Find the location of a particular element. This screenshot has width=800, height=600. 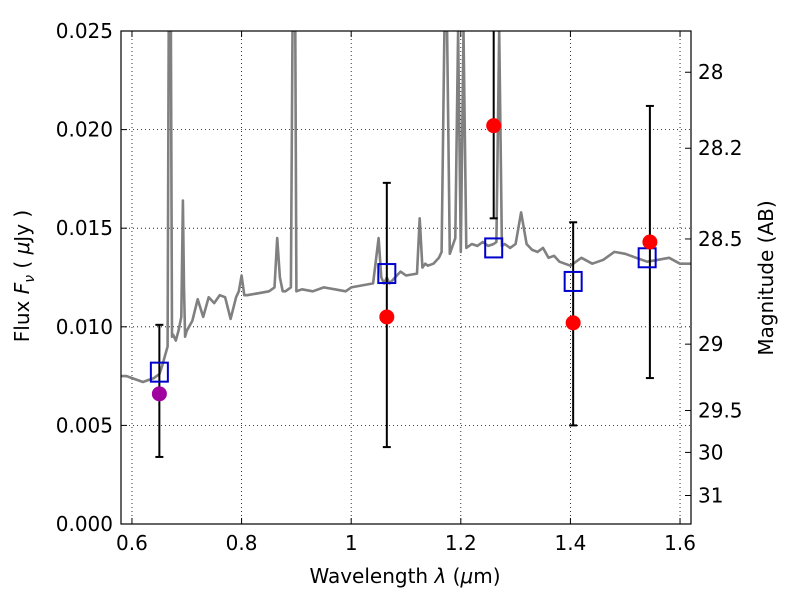

x-axis-title: Wavelength λ (μm) is located at coordinates (404, 576).